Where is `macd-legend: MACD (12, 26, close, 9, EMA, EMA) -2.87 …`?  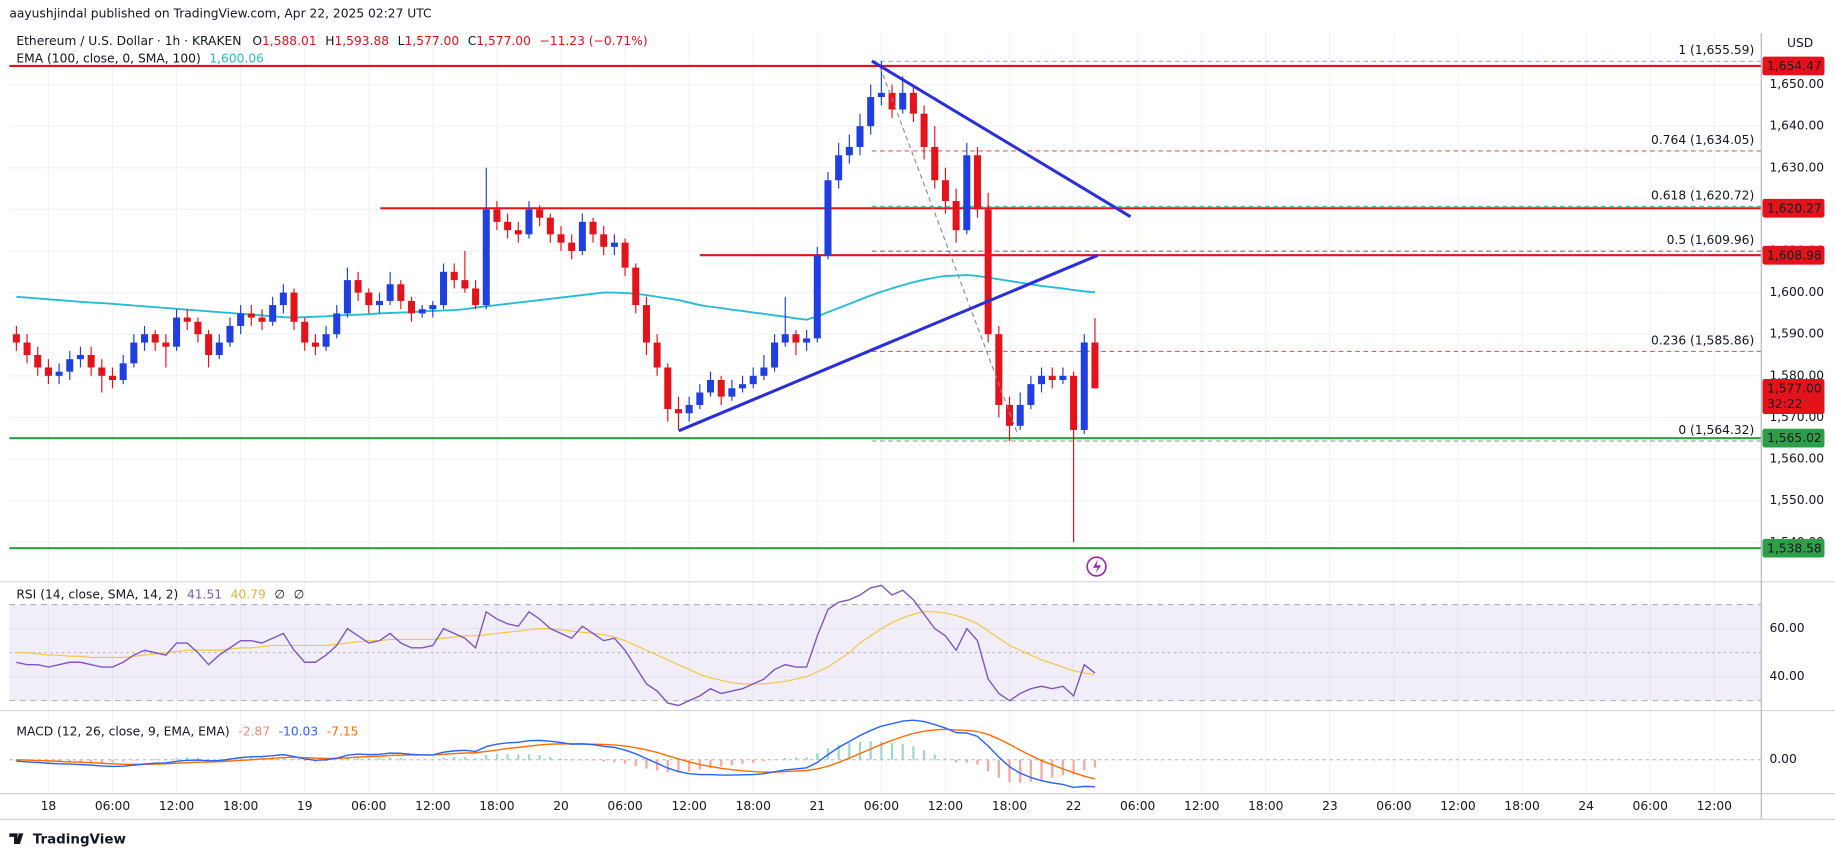
macd-legend: MACD (12, 26, close, 9, EMA, EMA) -2.87 … is located at coordinates (187, 731).